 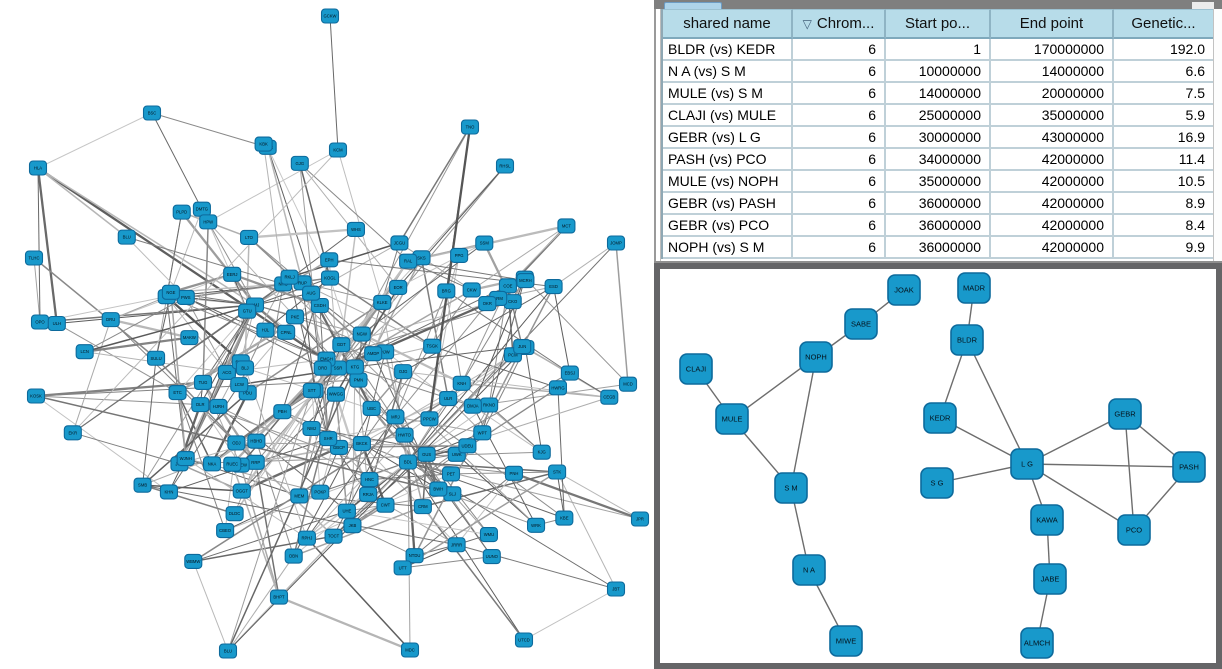 I want to click on node-L-G: L G, so click(x=1027, y=464).